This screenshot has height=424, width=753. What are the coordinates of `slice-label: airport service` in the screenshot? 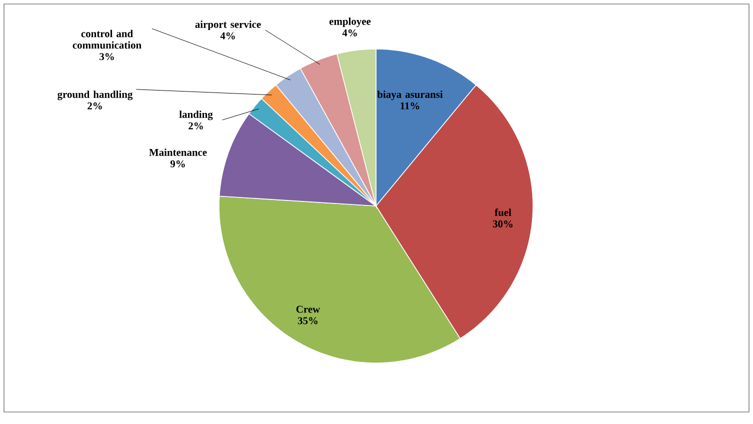 It's located at (228, 25).